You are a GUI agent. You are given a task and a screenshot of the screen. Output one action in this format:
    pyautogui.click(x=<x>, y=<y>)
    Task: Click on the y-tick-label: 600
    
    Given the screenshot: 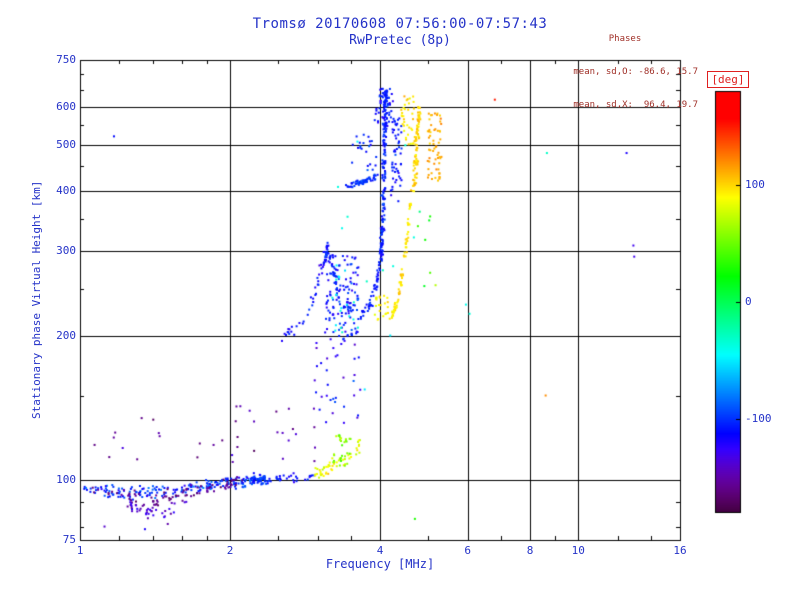 What is the action you would take?
    pyautogui.click(x=66, y=106)
    